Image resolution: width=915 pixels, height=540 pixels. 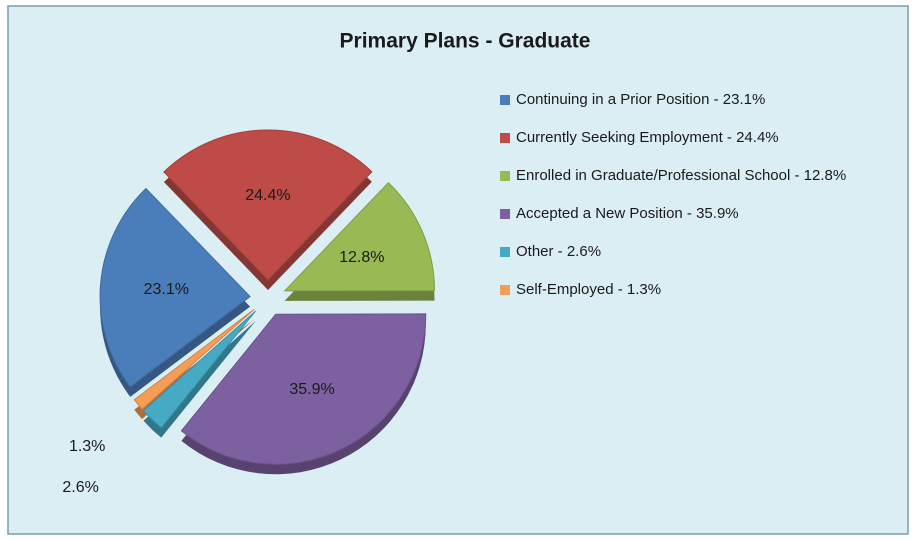 What do you see at coordinates (627, 213) in the screenshot?
I see `legend-label: Accepted a New Position - 35.9%` at bounding box center [627, 213].